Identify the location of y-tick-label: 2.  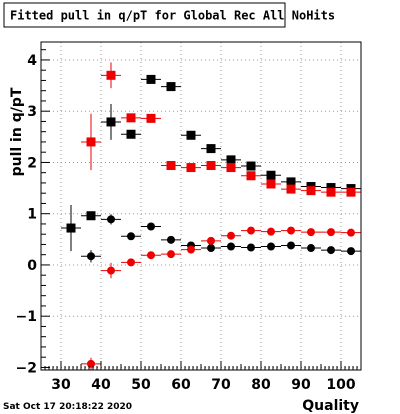
(32, 163).